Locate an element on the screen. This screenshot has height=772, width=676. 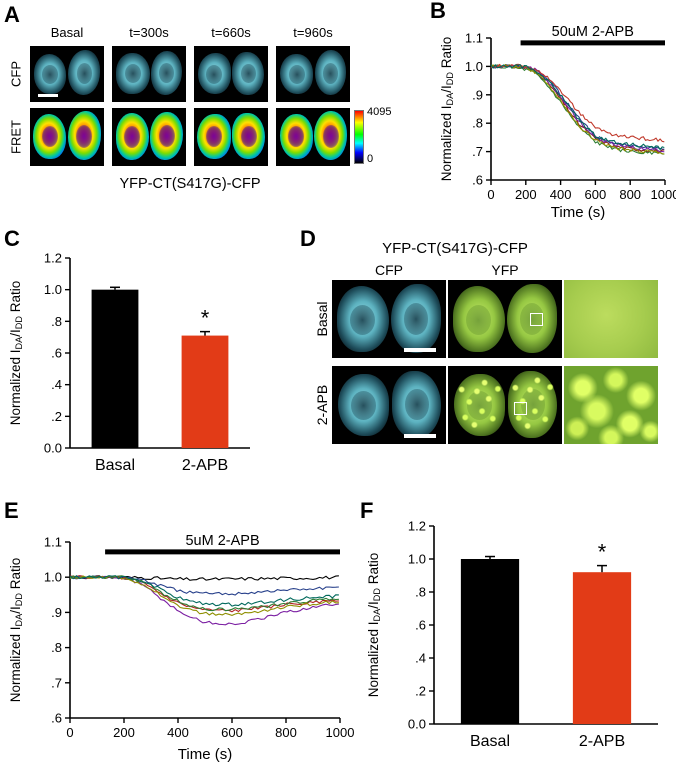
svg-text: .7 is located at coordinates (477, 151).